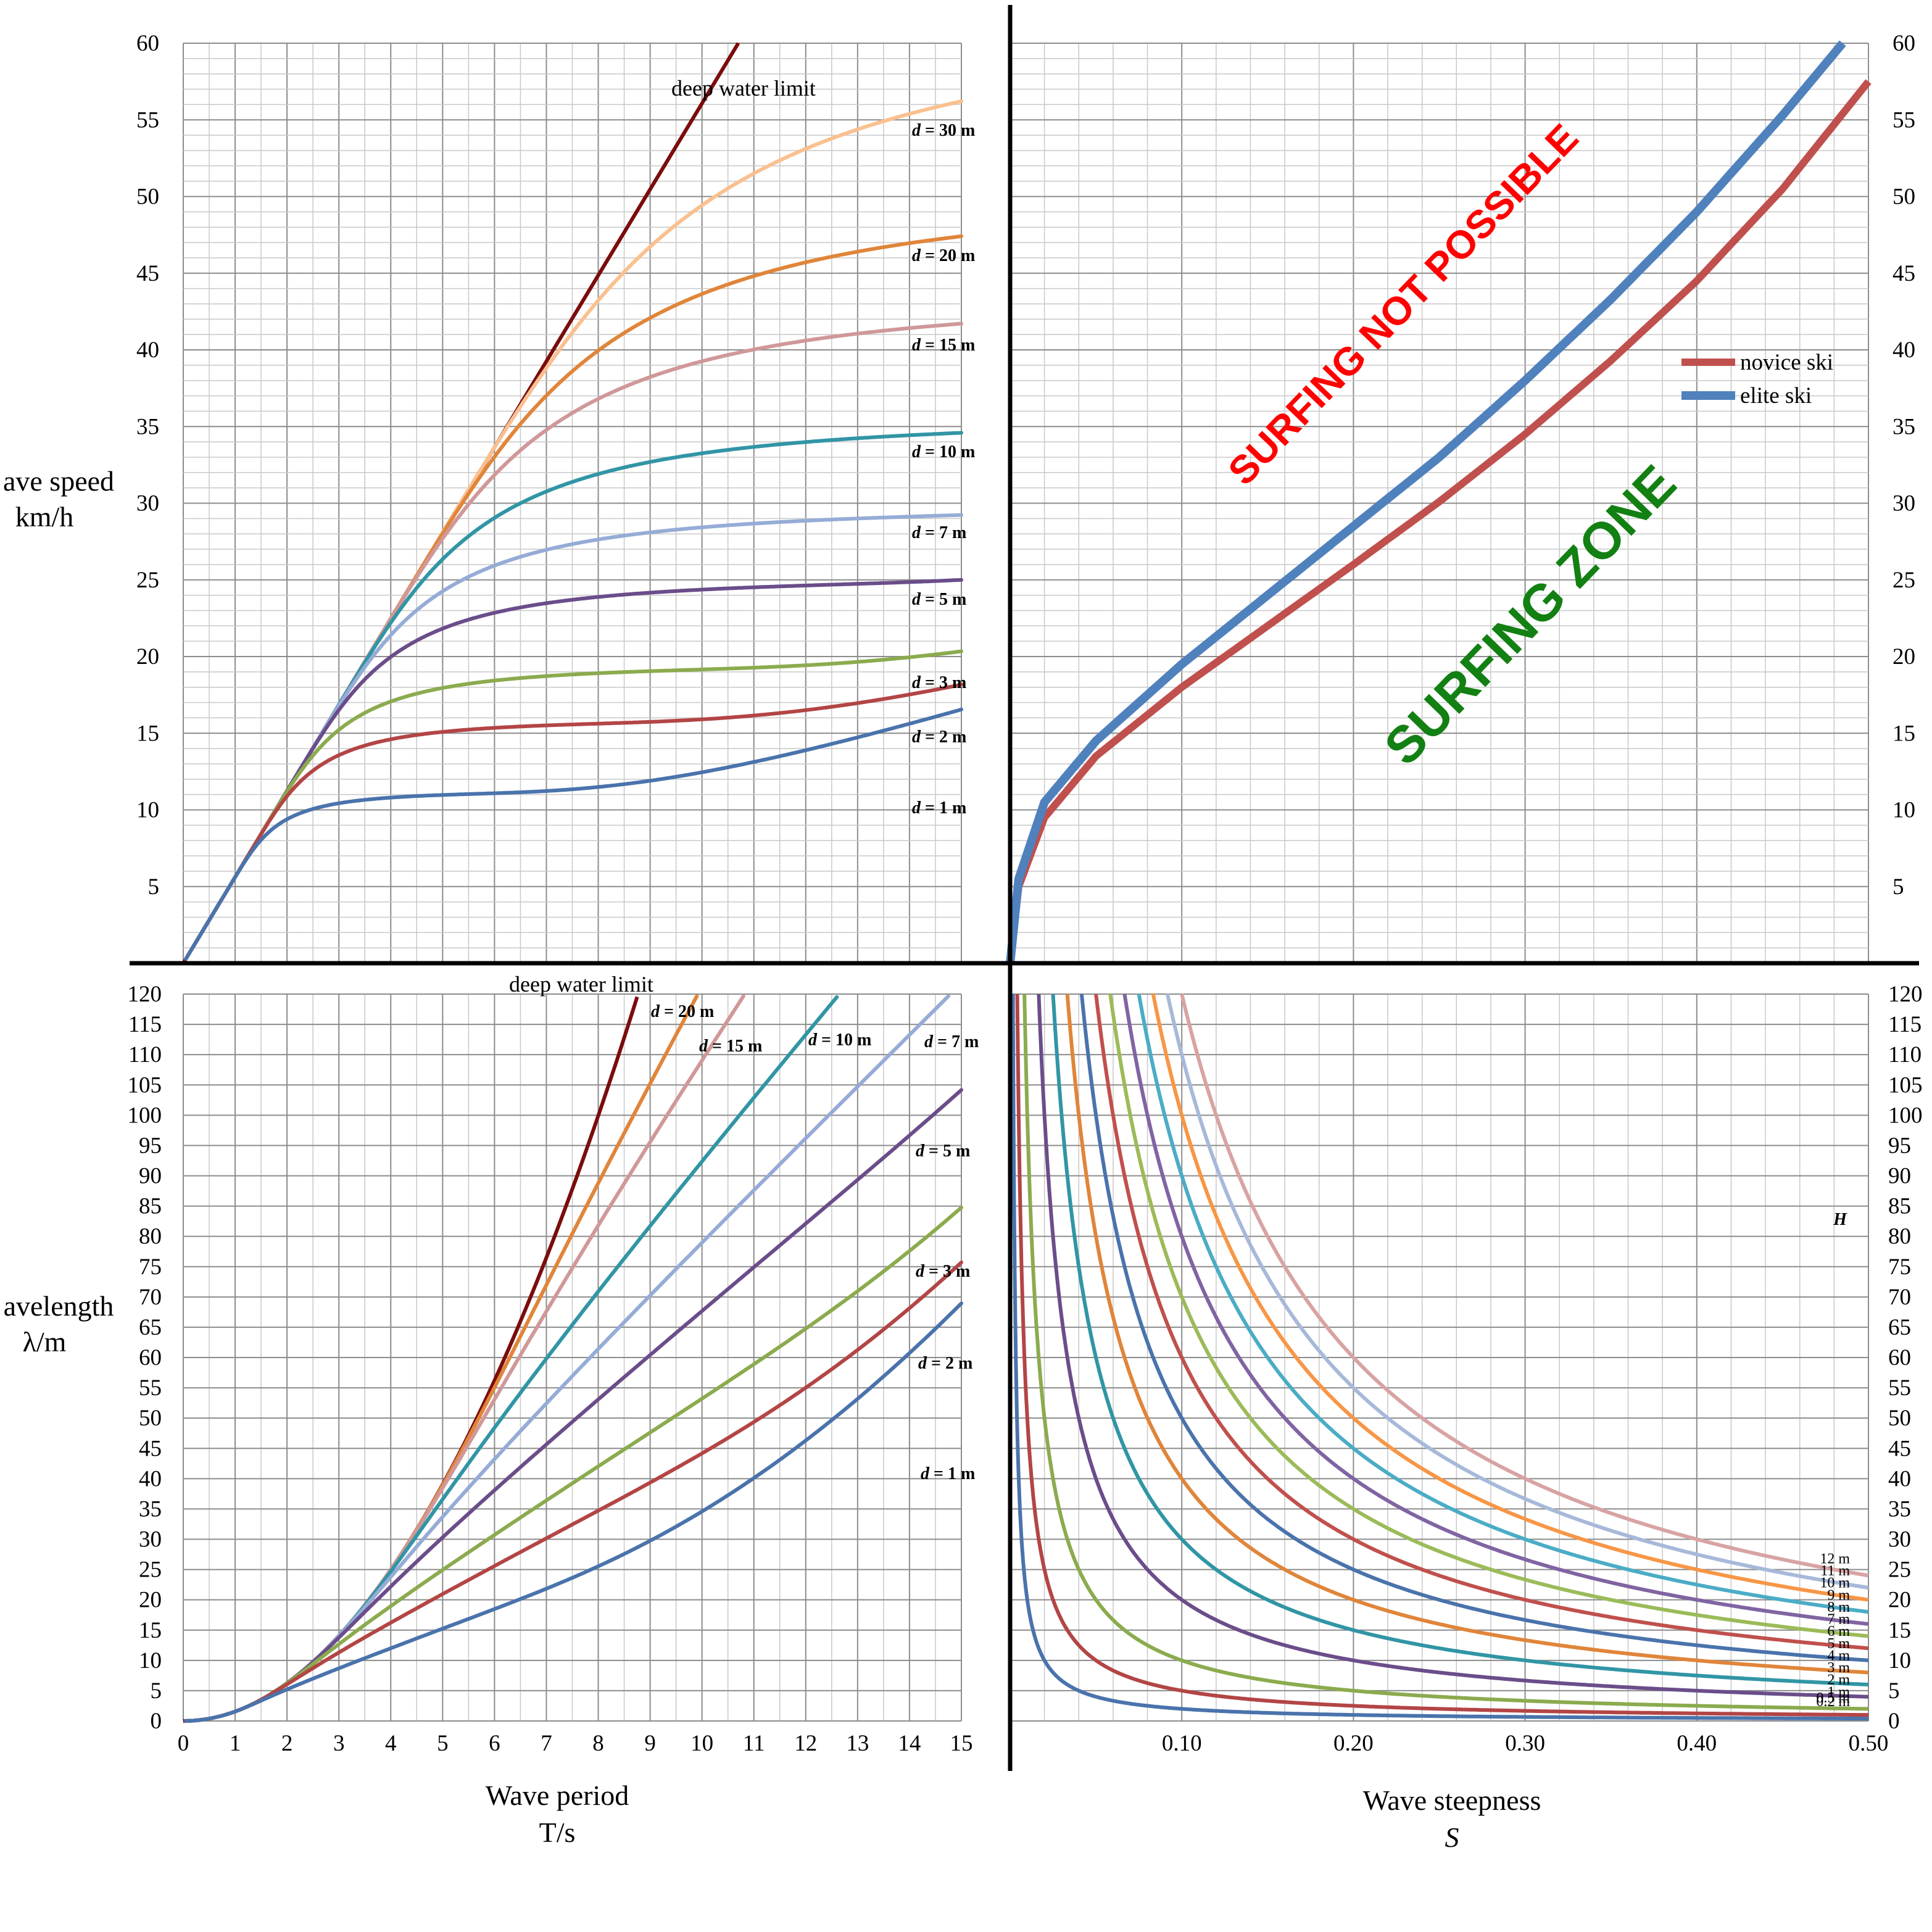 This screenshot has height=1932, width=1932. Describe the element at coordinates (683, 1012) in the screenshot. I see `depth-label: d = 20 m` at that location.